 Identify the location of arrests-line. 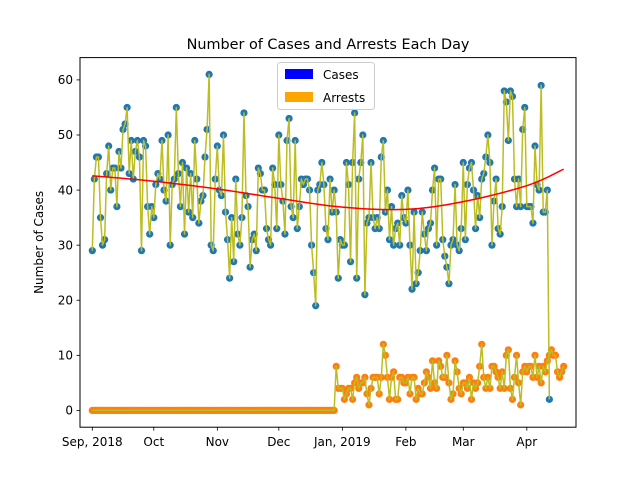
(328, 377).